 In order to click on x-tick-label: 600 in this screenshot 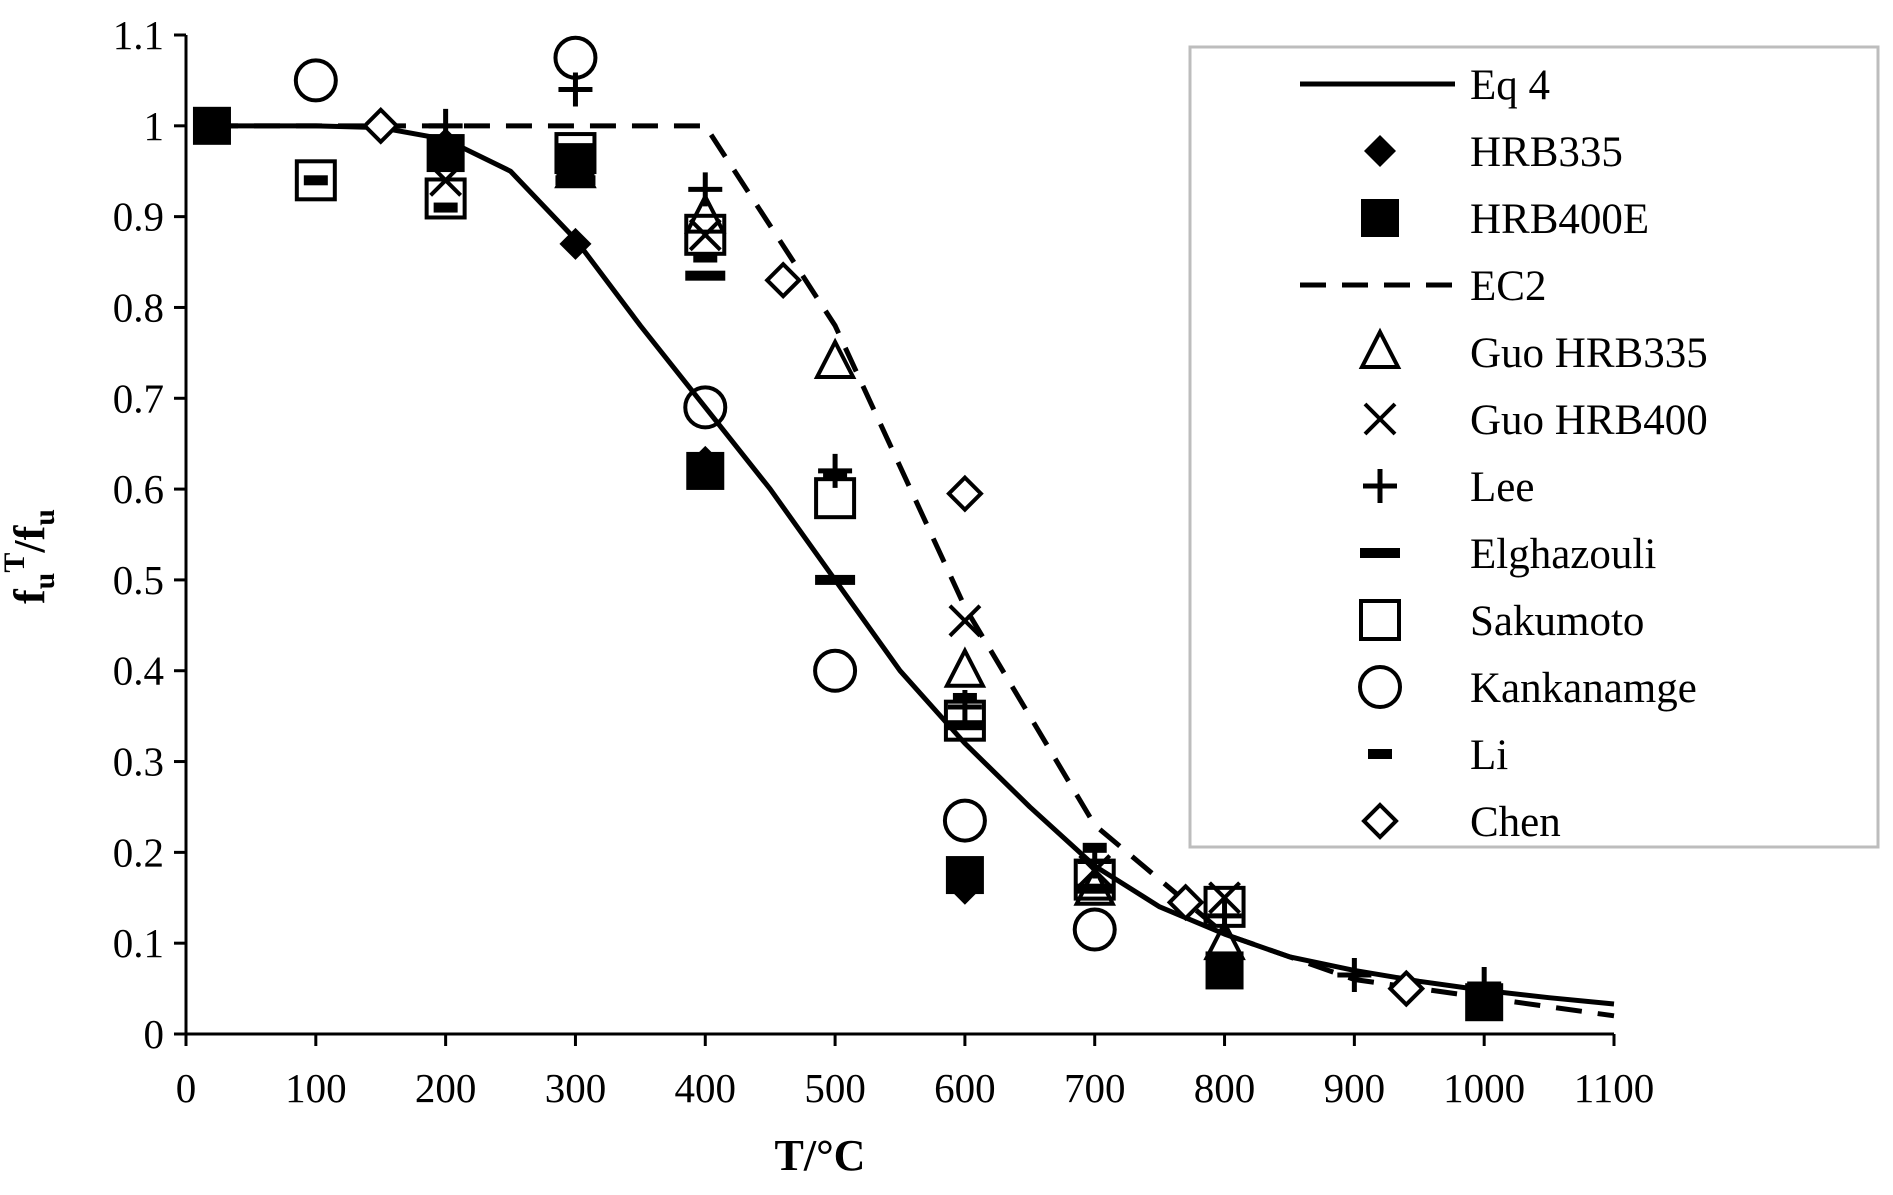, I will do `click(965, 1088)`.